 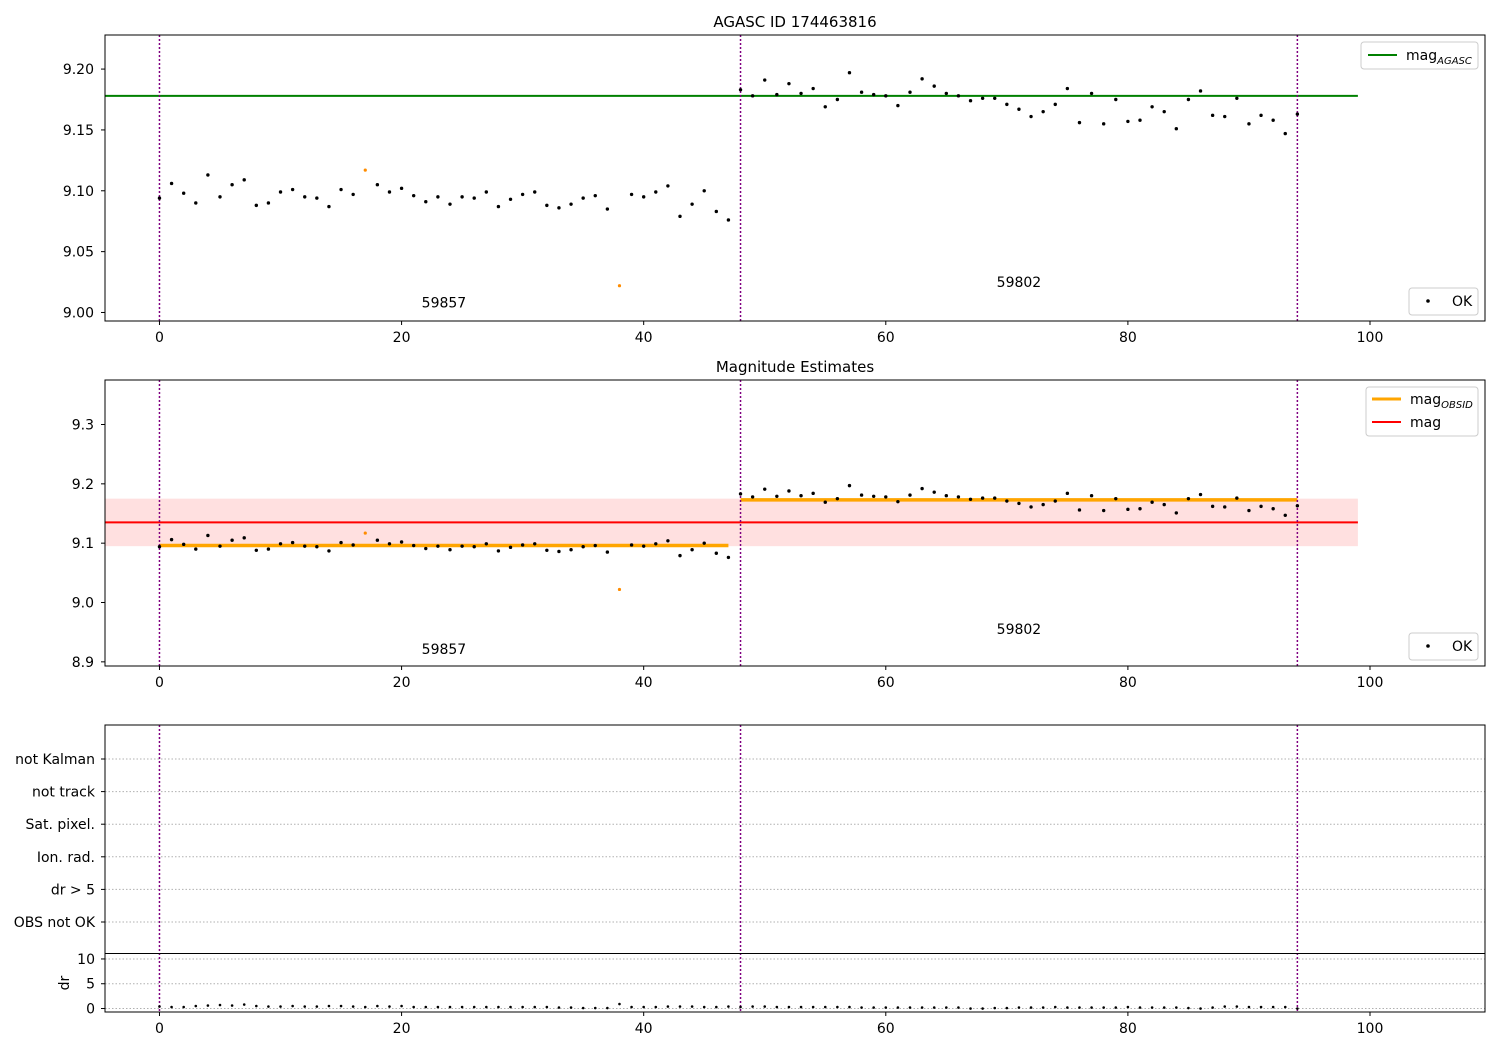 What do you see at coordinates (644, 338) in the screenshot?
I see `x-tick-label: 40` at bounding box center [644, 338].